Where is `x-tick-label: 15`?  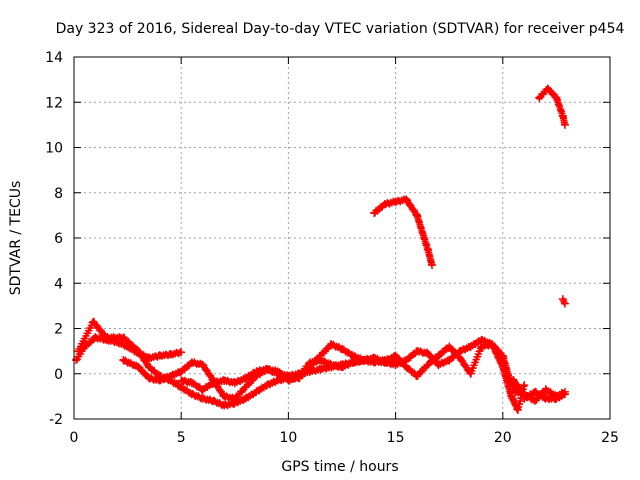
x-tick-label: 15 is located at coordinates (396, 438).